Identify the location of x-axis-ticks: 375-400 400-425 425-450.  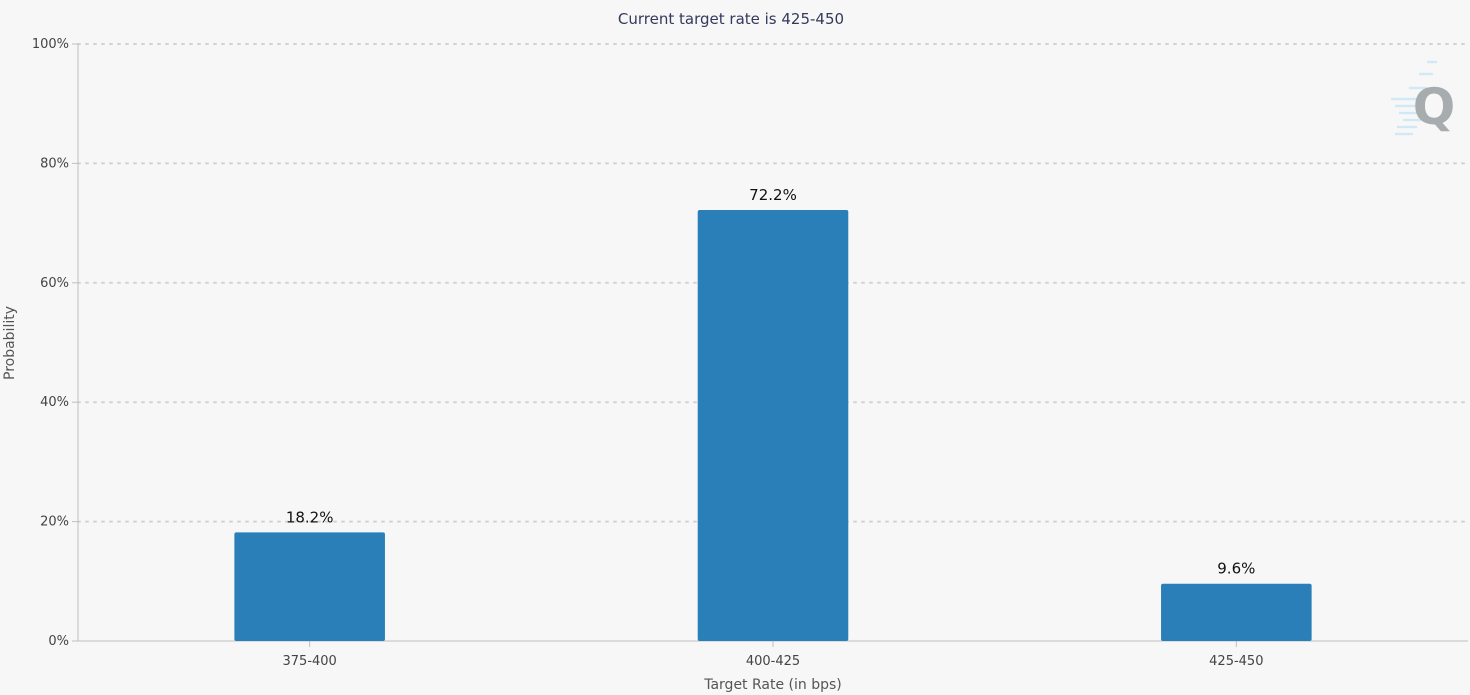
(773, 655).